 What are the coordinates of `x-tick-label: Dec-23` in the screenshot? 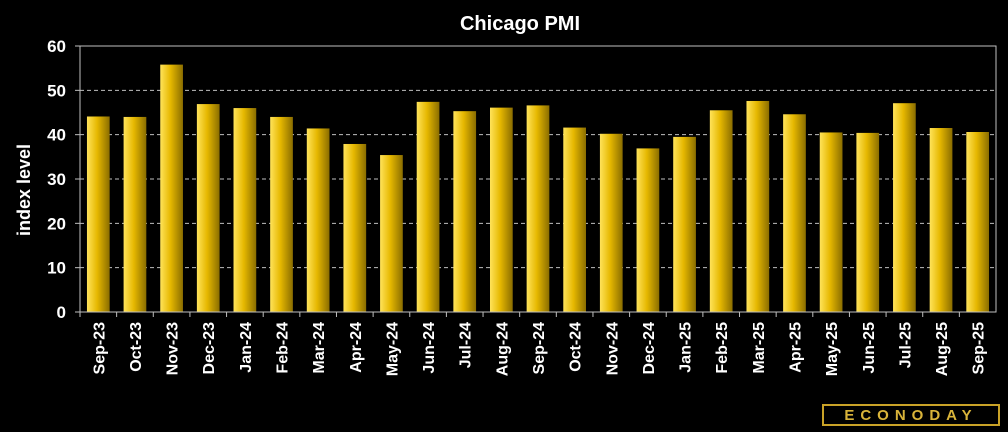 It's located at (209, 348).